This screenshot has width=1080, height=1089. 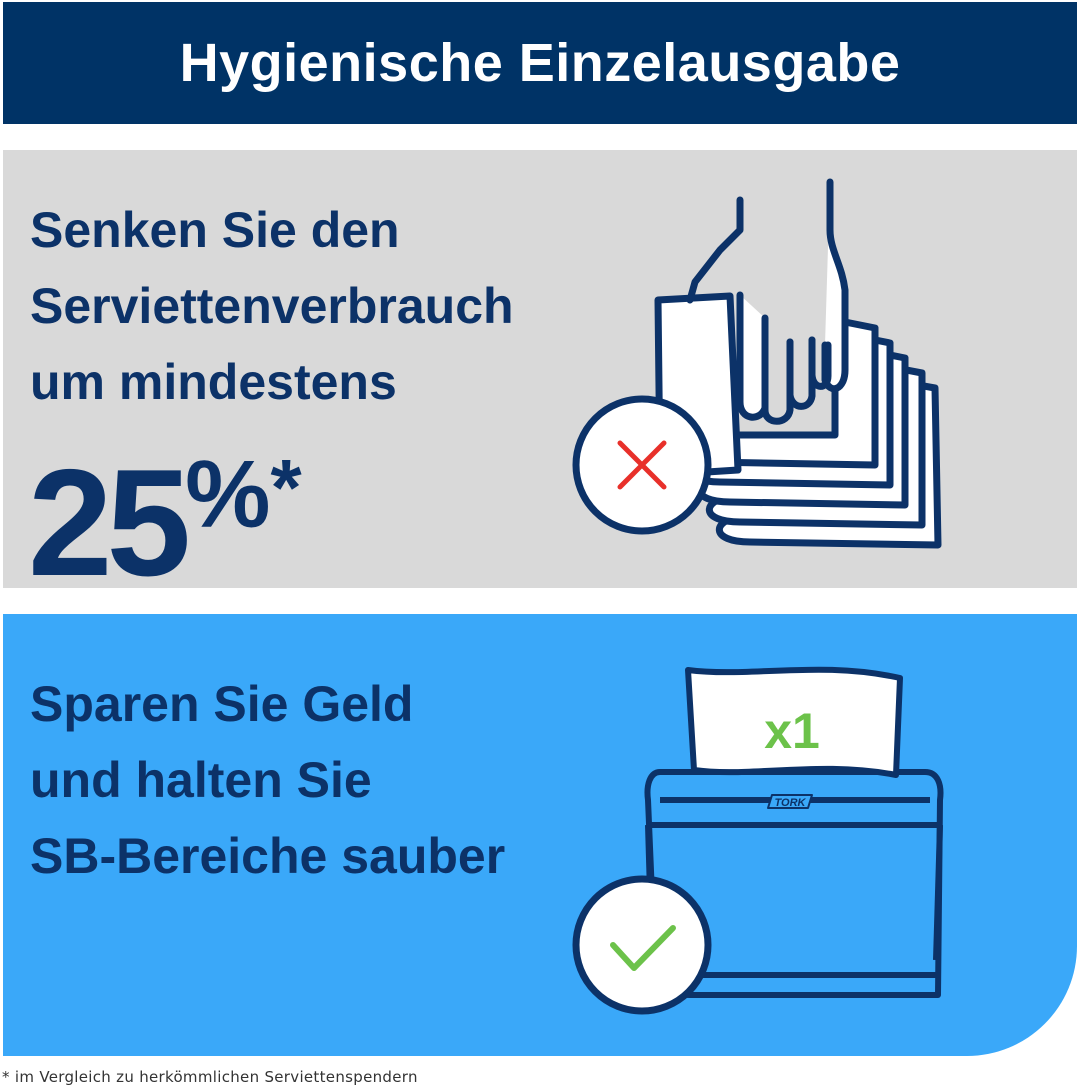 What do you see at coordinates (222, 704) in the screenshot?
I see `save-headline-line: Sparen Sie Geld` at bounding box center [222, 704].